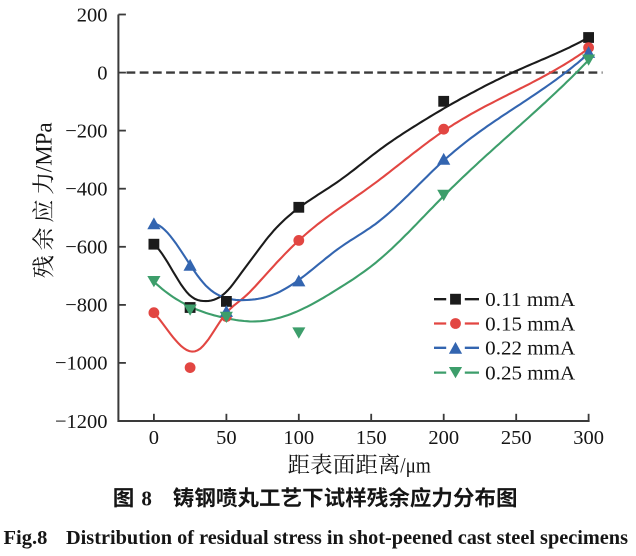 This screenshot has height=556, width=636. Describe the element at coordinates (226, 438) in the screenshot. I see `svg-text: 50` at that location.